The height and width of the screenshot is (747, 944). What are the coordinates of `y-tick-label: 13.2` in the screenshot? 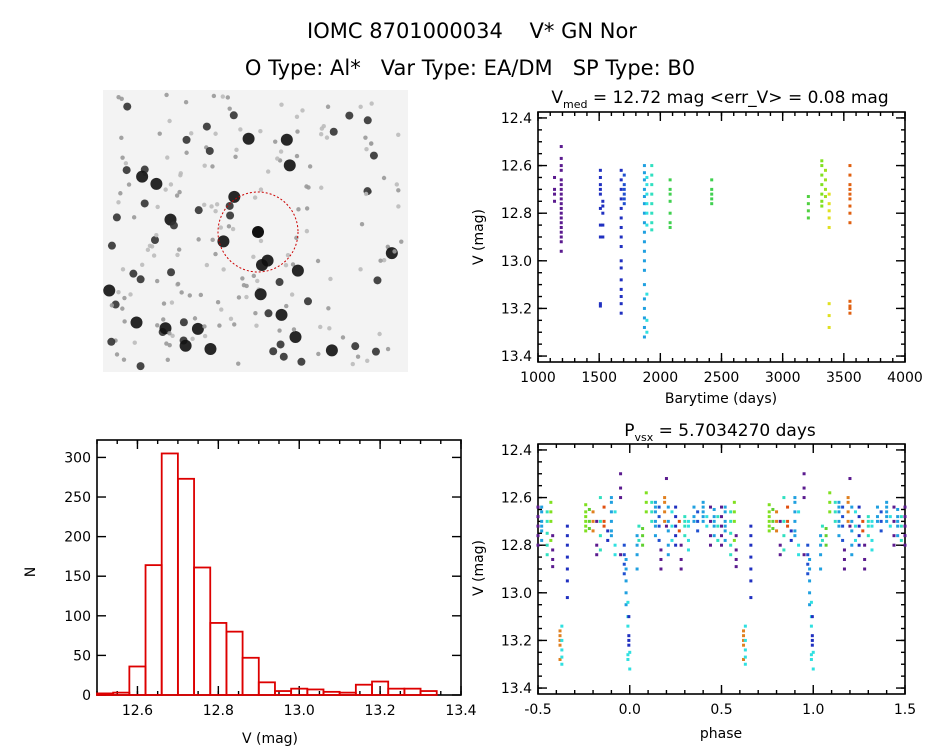 It's located at (516, 309).